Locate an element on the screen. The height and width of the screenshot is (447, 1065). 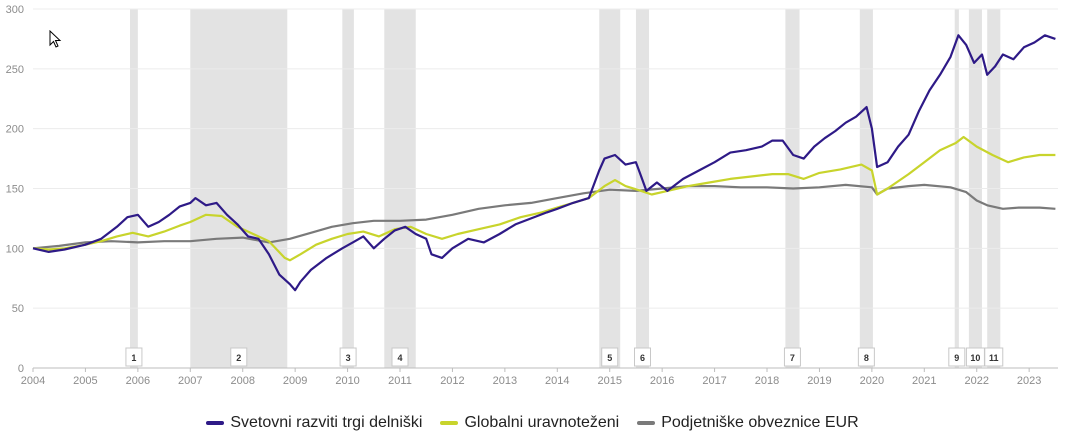
y-tick-label: 200 is located at coordinates (15, 130).